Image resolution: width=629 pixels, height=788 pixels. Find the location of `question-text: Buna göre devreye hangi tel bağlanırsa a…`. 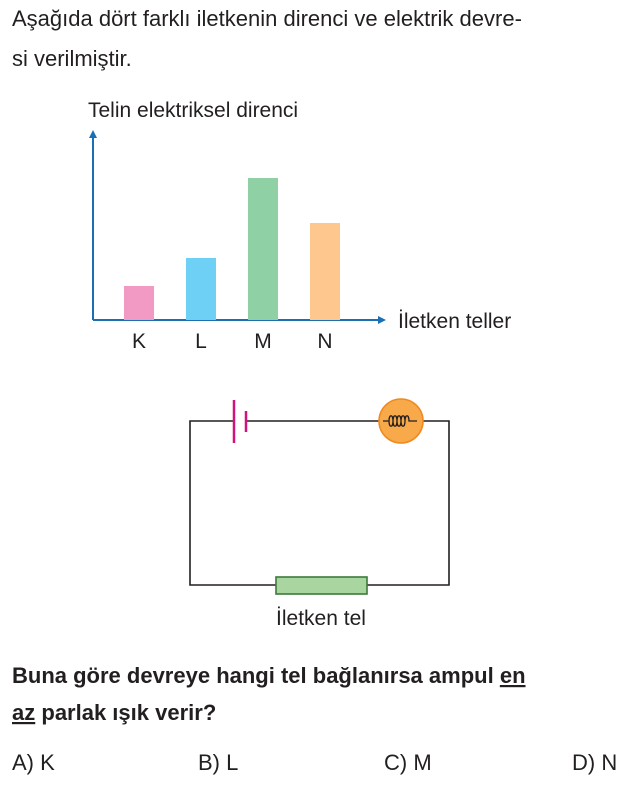

question-text: Buna göre devreye hangi tel bağlanırsa a… is located at coordinates (253, 675).